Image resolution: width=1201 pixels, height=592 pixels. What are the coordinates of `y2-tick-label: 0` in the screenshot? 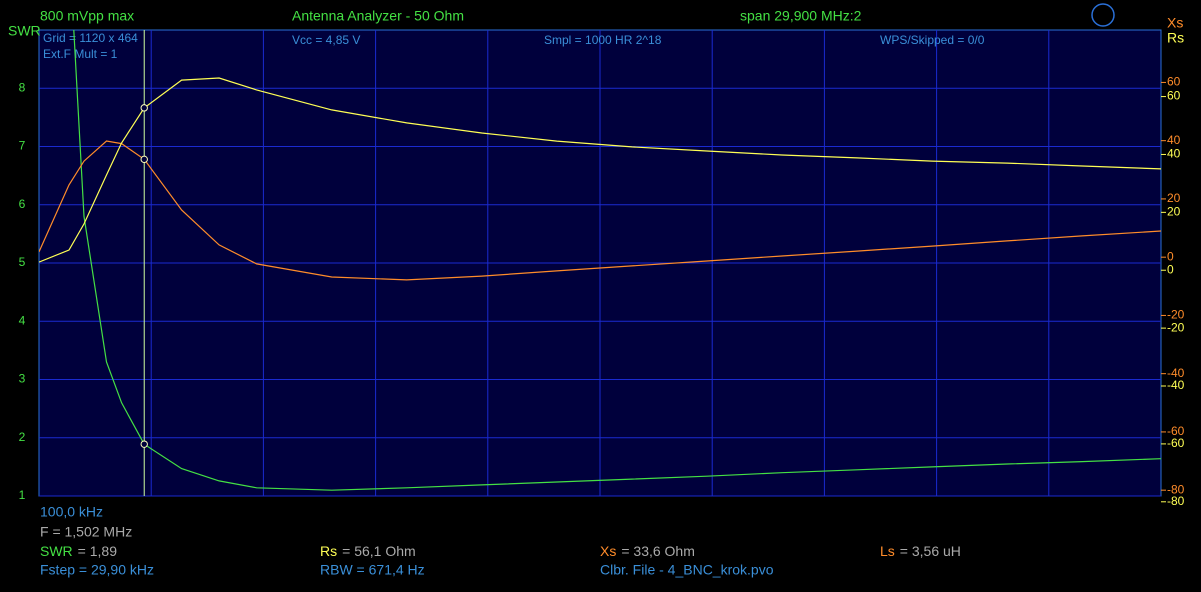 It's located at (1170, 256).